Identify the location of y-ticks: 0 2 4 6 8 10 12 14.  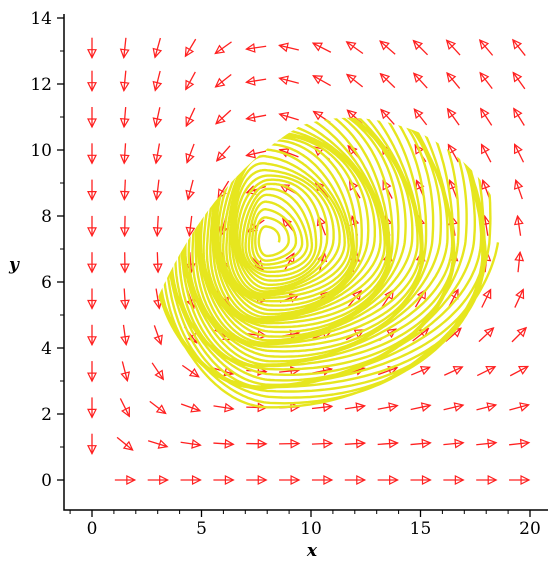
(47, 250).